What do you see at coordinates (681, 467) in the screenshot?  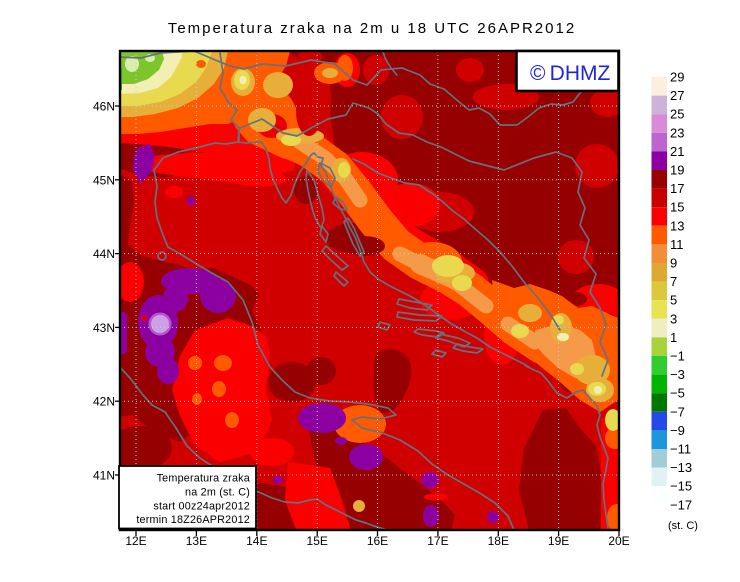 I see `svg-text: −13` at bounding box center [681, 467].